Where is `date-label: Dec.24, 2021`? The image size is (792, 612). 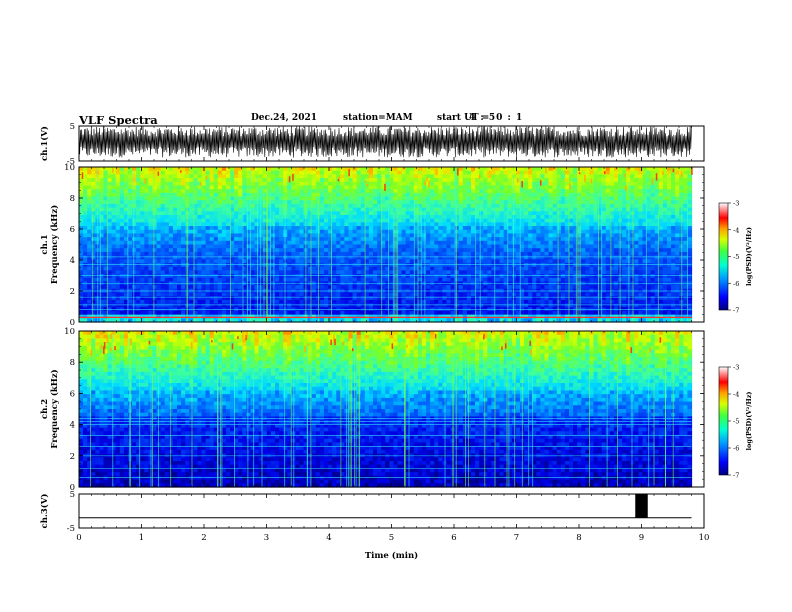
date-label: Dec.24, 2021 is located at coordinates (284, 118).